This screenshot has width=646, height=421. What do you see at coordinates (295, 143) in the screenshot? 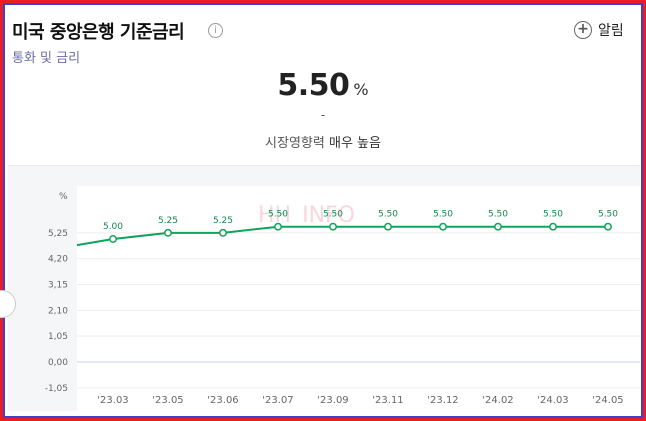
I see `impact-prefix: 시장영향력` at bounding box center [295, 143].